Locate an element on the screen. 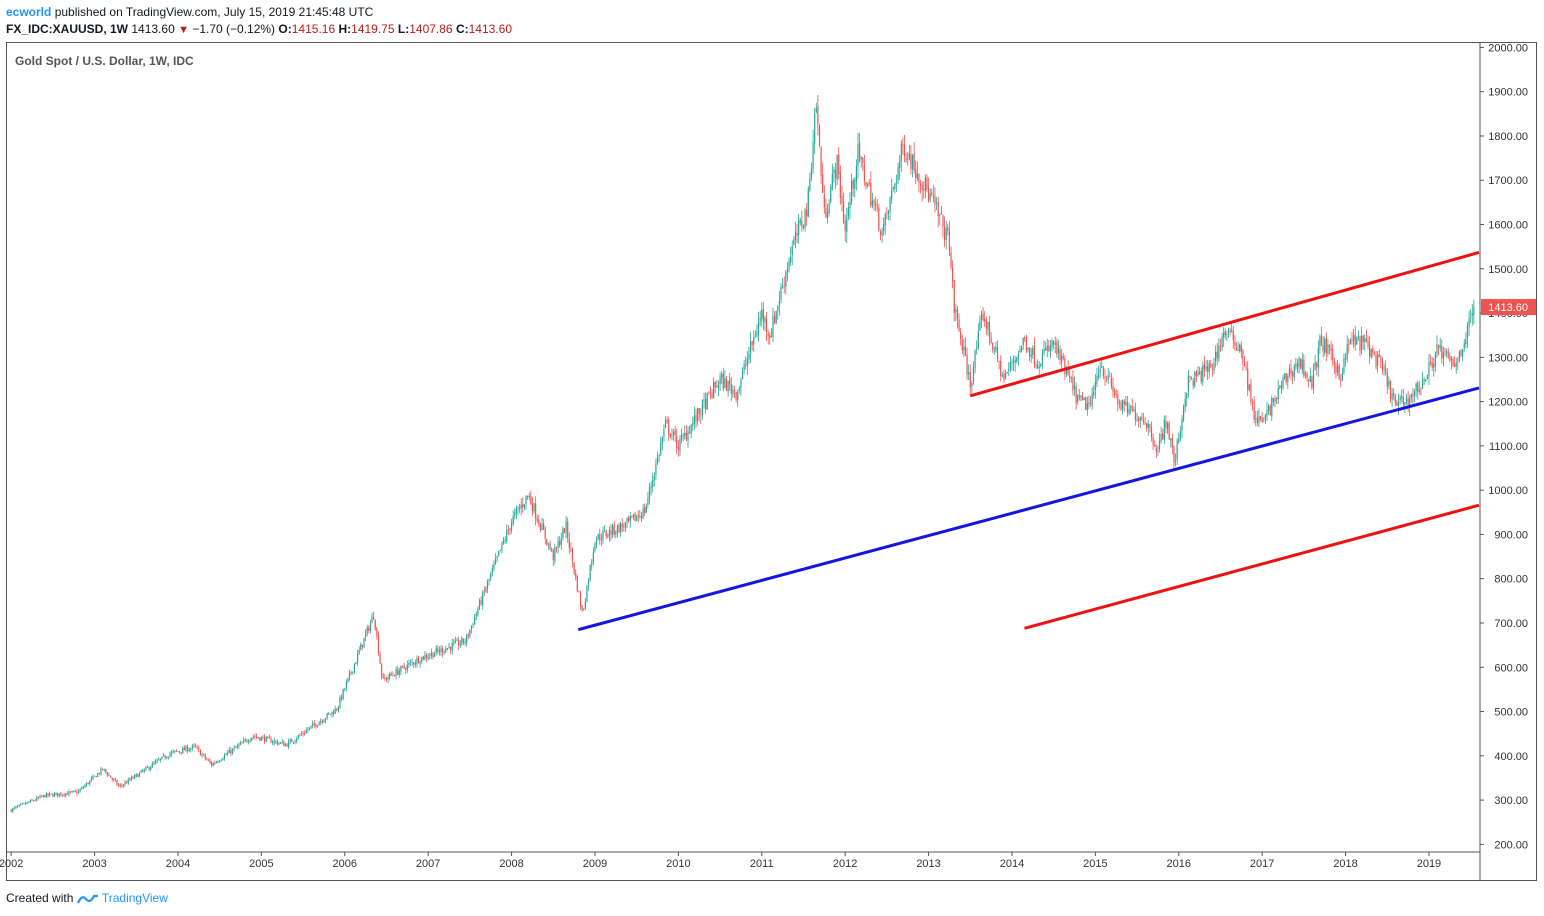  close-label: C: is located at coordinates (462, 29).